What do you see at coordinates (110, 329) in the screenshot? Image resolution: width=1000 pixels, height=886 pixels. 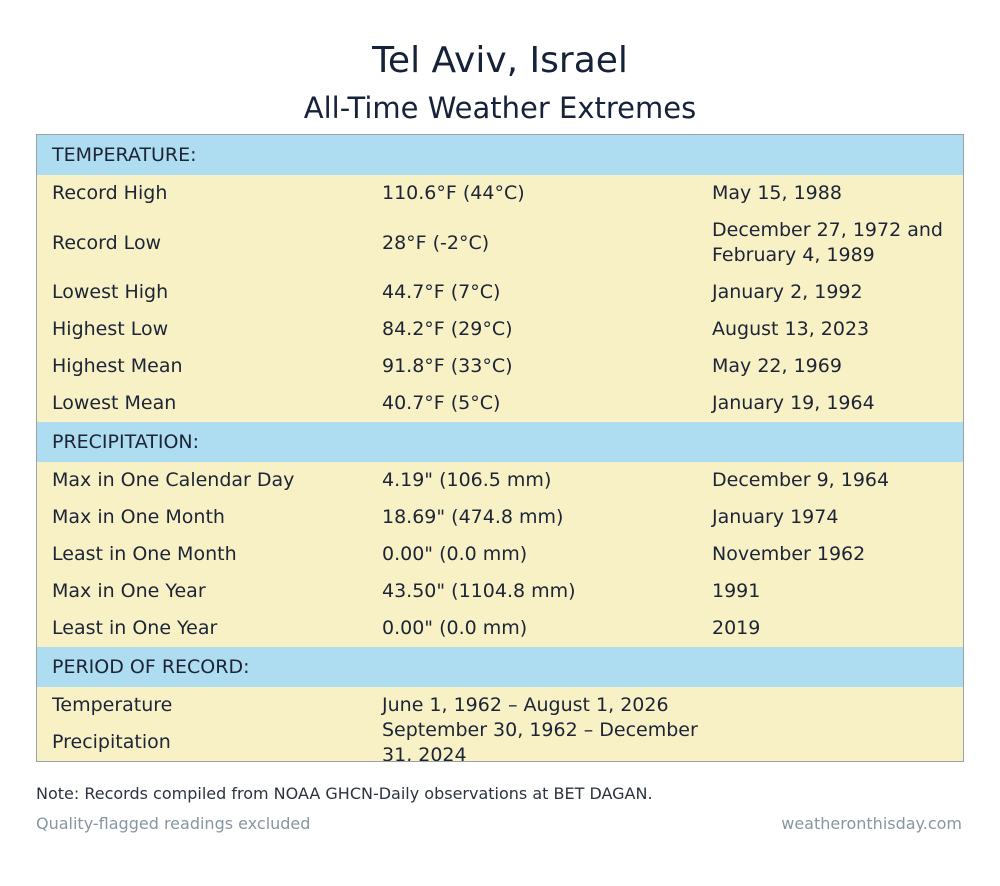 I see `row-label: Highest Low` at bounding box center [110, 329].